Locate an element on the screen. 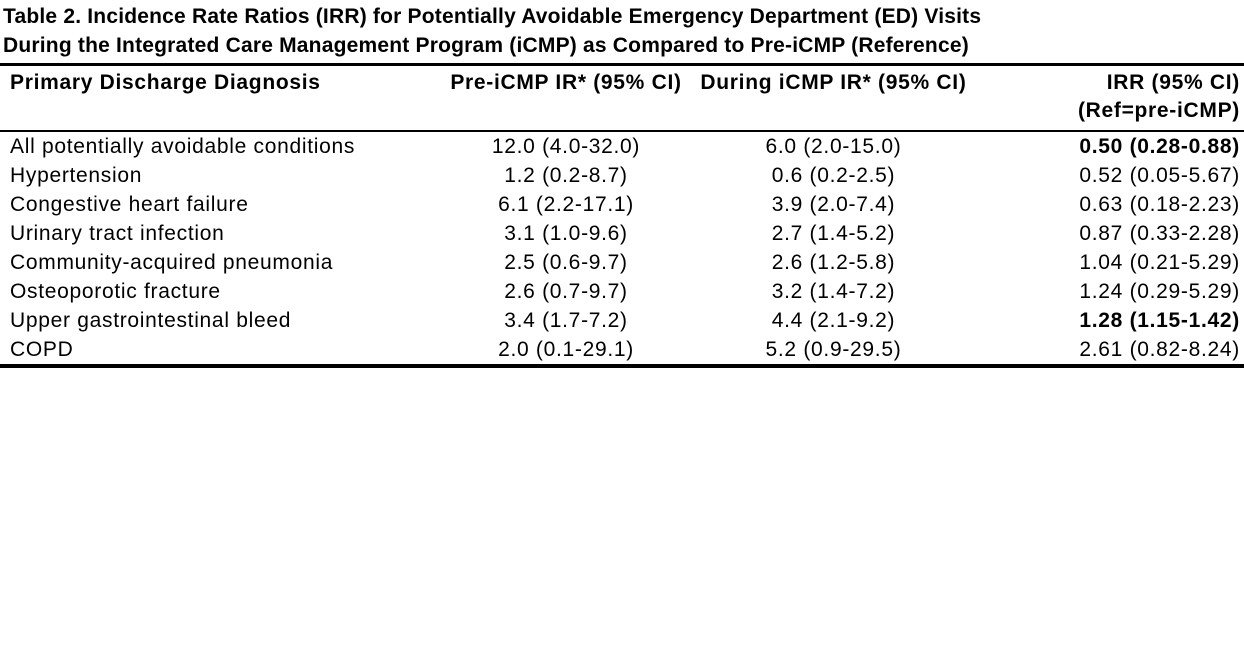  header-irr-line1: IRR (95% CI) is located at coordinates (1173, 82).